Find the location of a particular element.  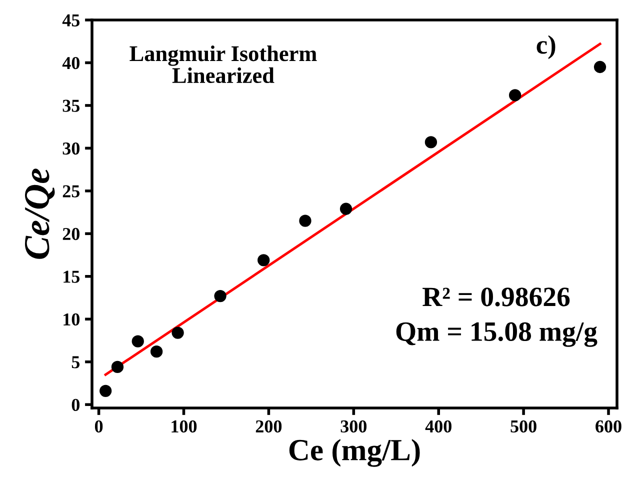

y-tick-label: 35 is located at coordinates (71, 106).